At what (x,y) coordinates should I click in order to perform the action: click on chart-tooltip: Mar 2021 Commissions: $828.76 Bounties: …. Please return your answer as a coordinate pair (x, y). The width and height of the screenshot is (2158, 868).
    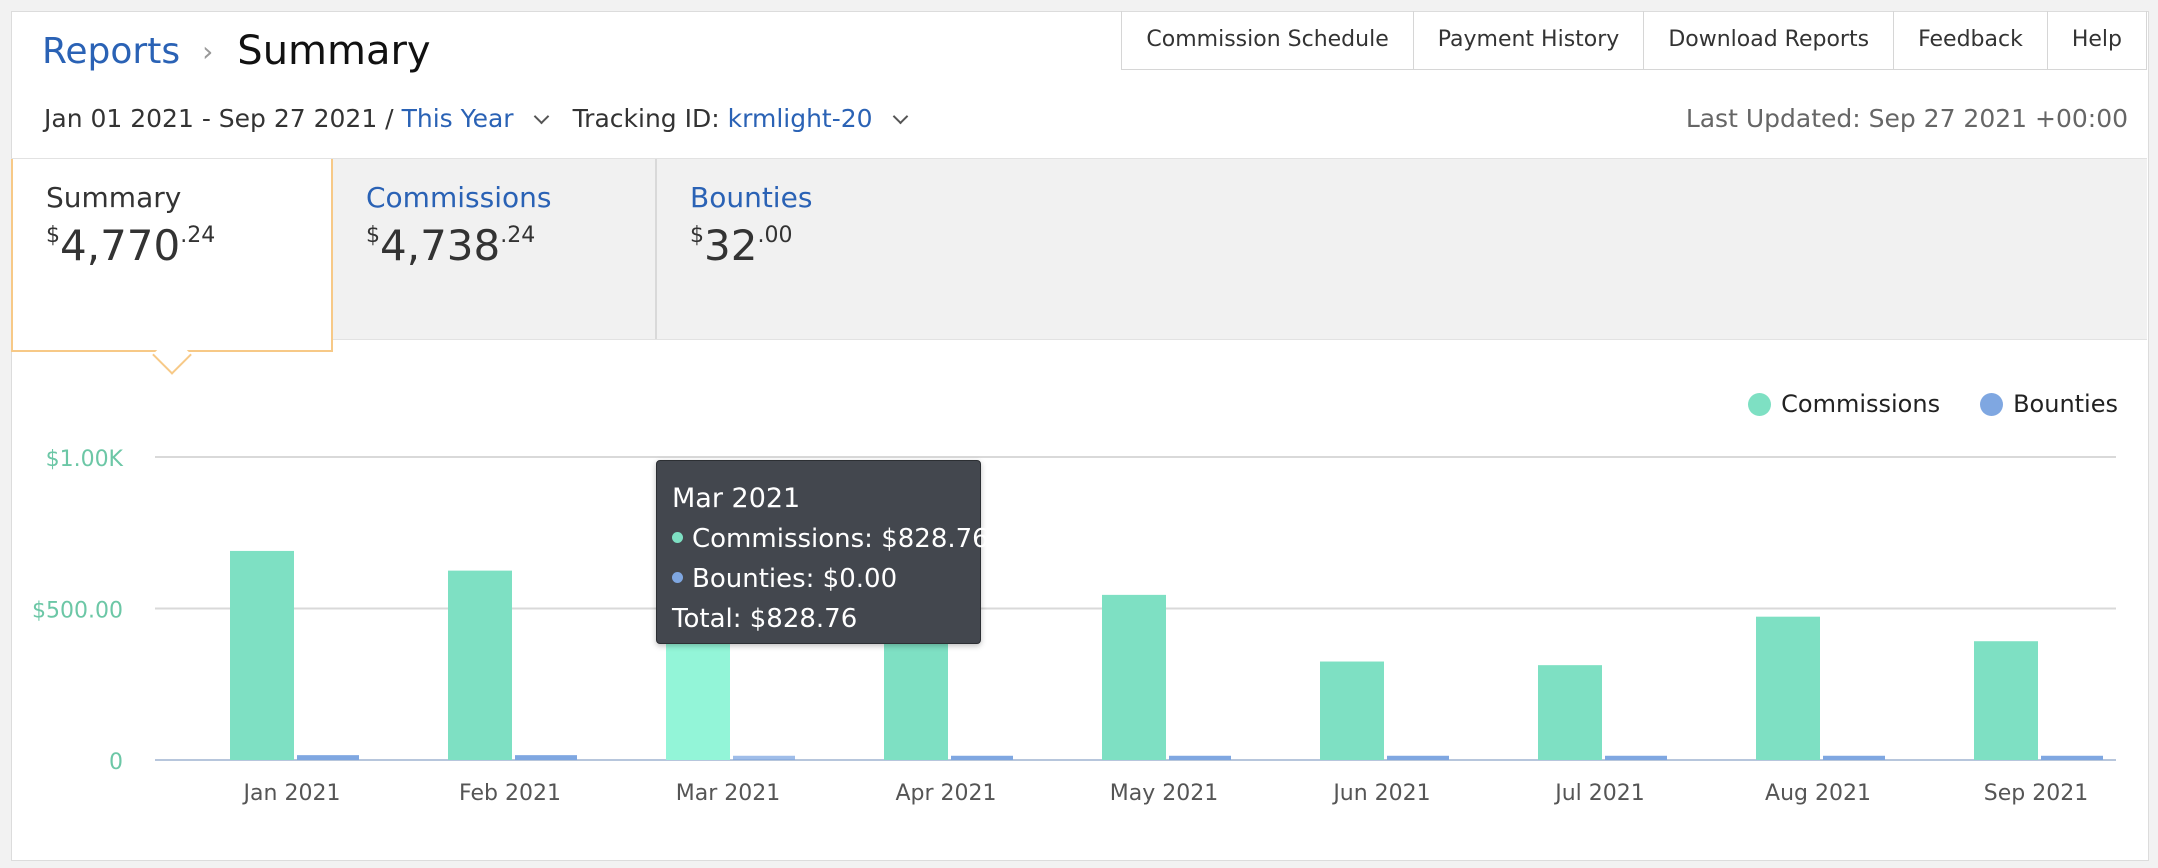
    Looking at the image, I should click on (822, 552).